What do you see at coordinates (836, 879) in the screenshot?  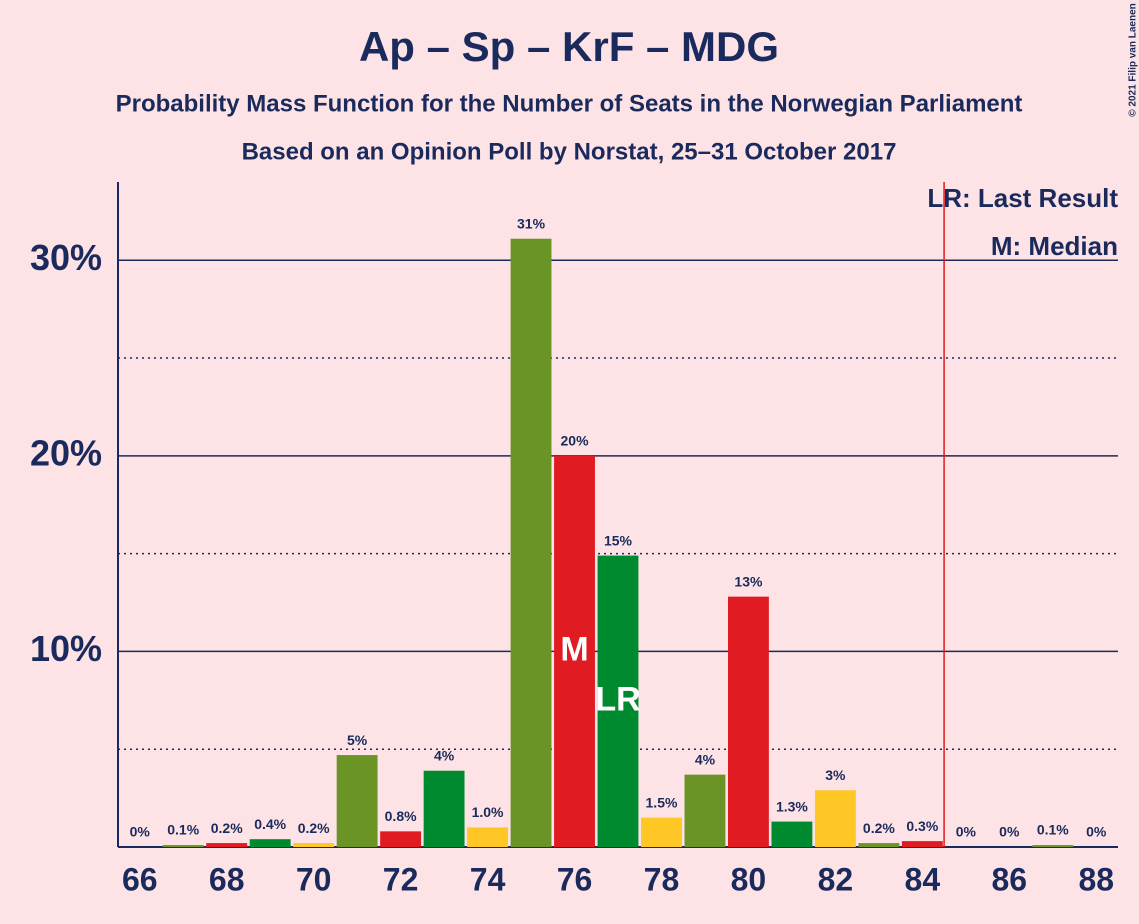 I see `x-tick-label: 82` at bounding box center [836, 879].